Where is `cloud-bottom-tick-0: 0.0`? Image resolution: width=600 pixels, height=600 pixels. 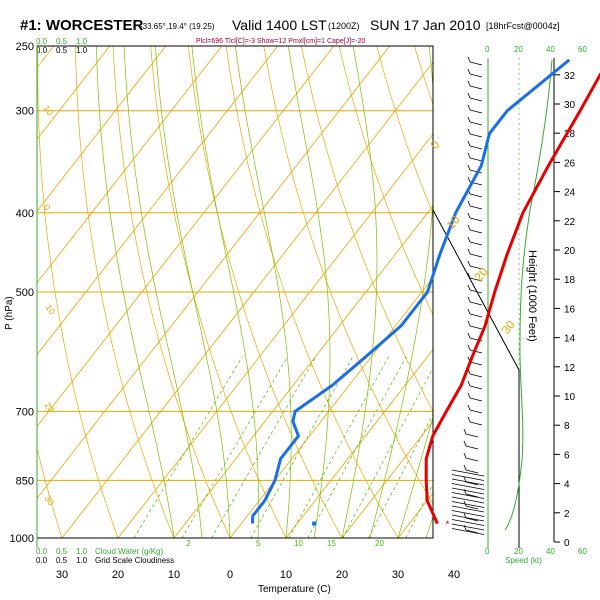 cloud-bottom-tick-0: 0.0 is located at coordinates (42, 551).